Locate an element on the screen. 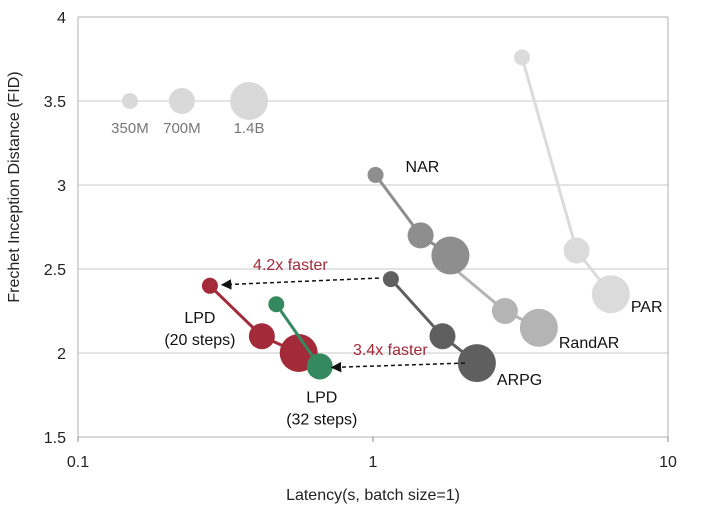  series-line is located at coordinates (566, 176).